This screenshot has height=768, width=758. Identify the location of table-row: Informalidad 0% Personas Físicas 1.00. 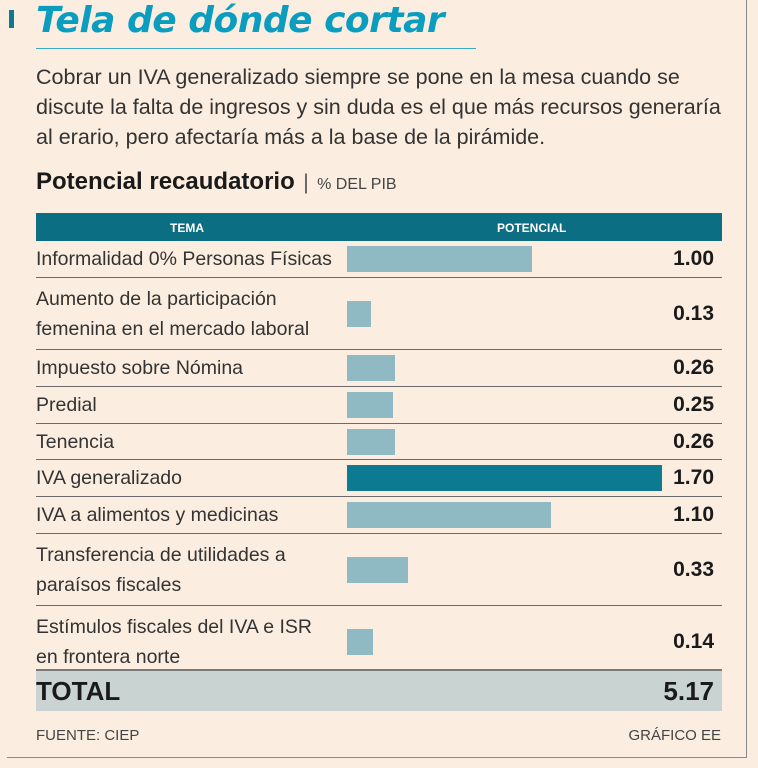
(379, 259).